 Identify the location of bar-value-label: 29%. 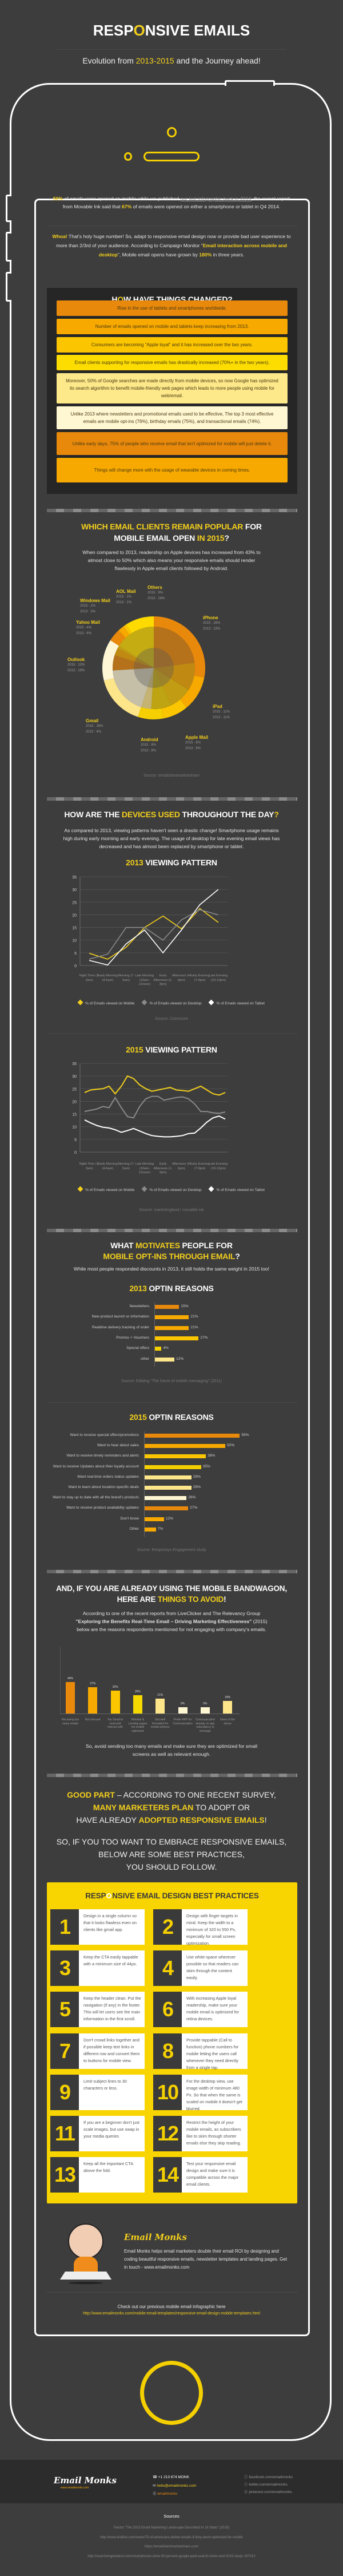
(197, 1476).